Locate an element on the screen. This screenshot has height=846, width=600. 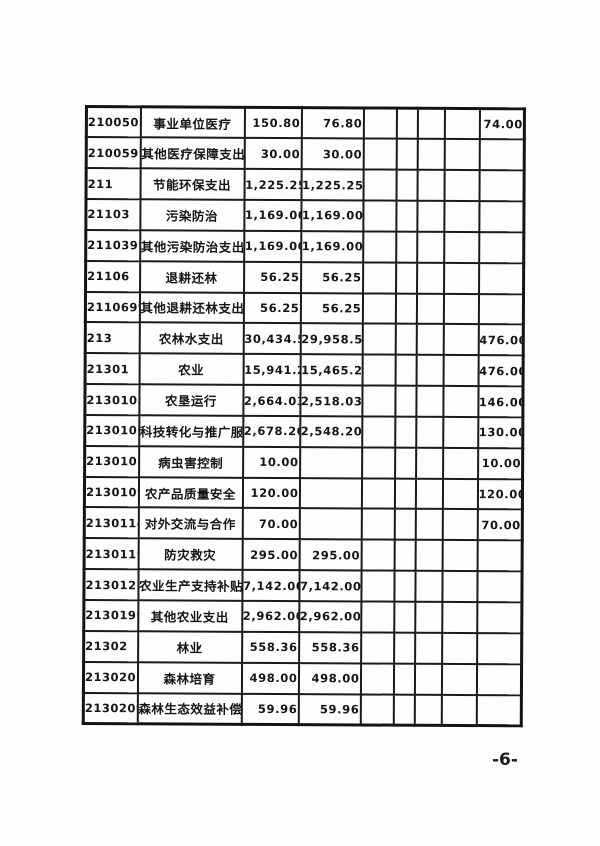
amount1-cell: 295.00 is located at coordinates (271, 555).